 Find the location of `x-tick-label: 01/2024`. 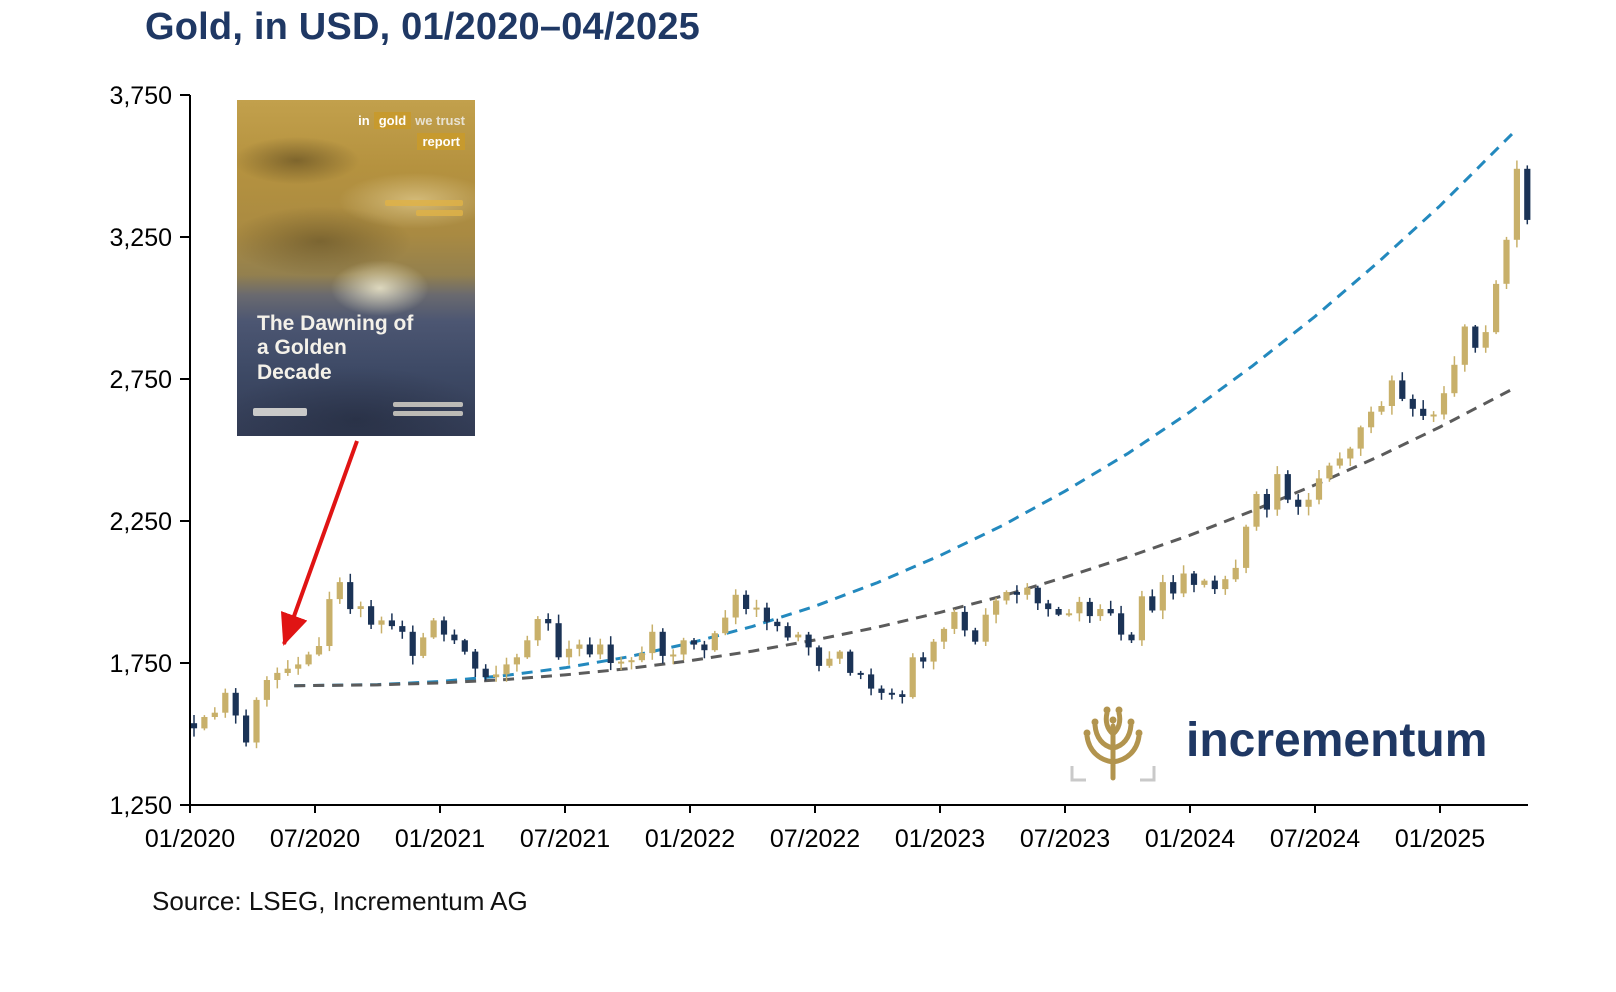

x-tick-label: 01/2024 is located at coordinates (1190, 839).